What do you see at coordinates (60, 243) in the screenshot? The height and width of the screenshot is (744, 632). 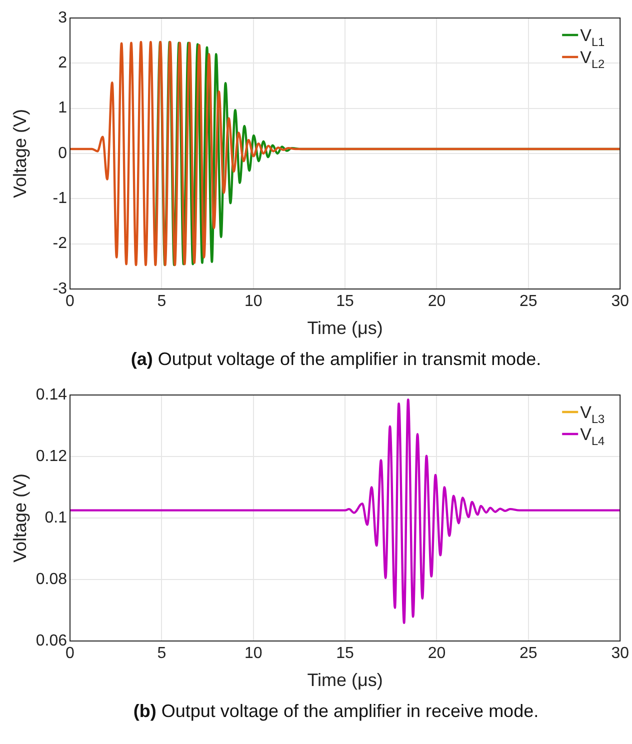 I see `y-tick-label: -2` at bounding box center [60, 243].